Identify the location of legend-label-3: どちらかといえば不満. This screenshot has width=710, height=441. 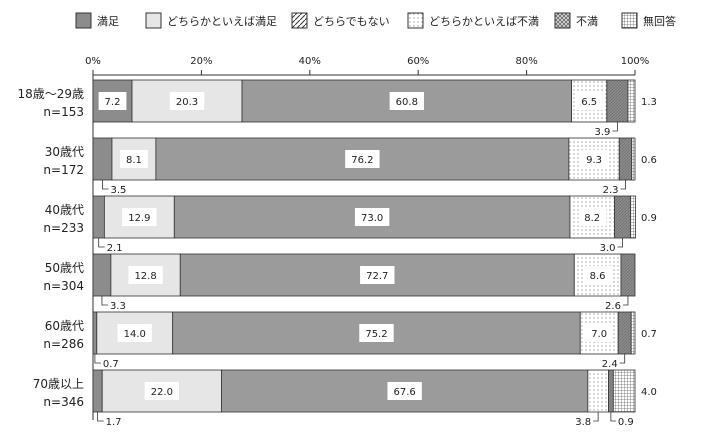
(484, 21).